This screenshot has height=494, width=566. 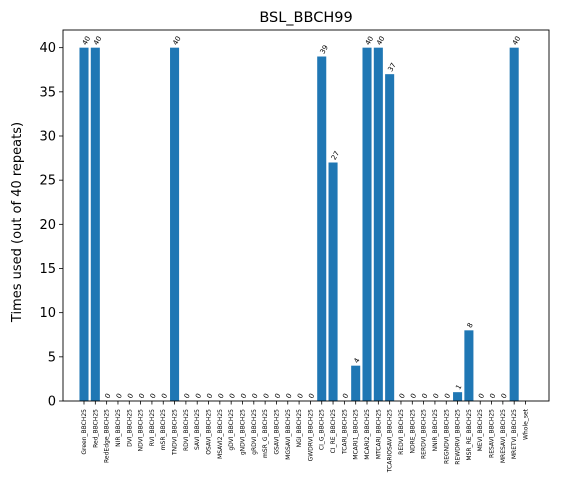 What do you see at coordinates (47, 92) in the screenshot?
I see `y-tick-label: 35` at bounding box center [47, 92].